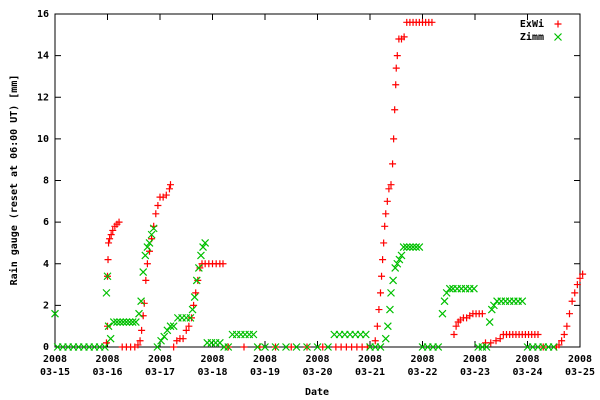 The image size is (600, 400). What do you see at coordinates (532, 24) in the screenshot?
I see `legend-label: ExWi` at bounding box center [532, 24].